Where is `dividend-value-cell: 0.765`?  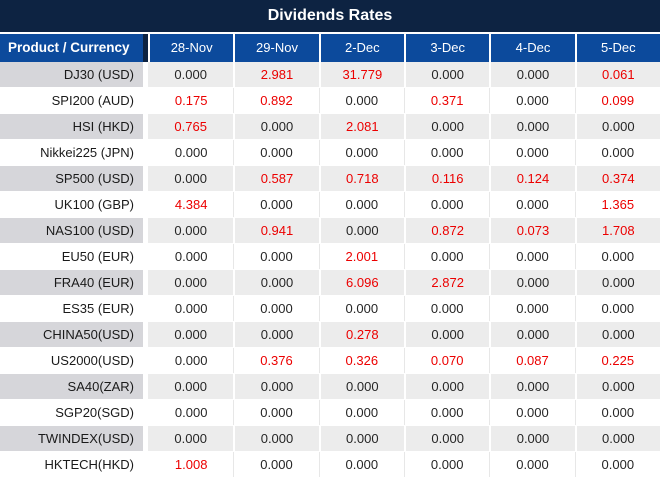
dividend-value-cell: 0.765 is located at coordinates (191, 126).